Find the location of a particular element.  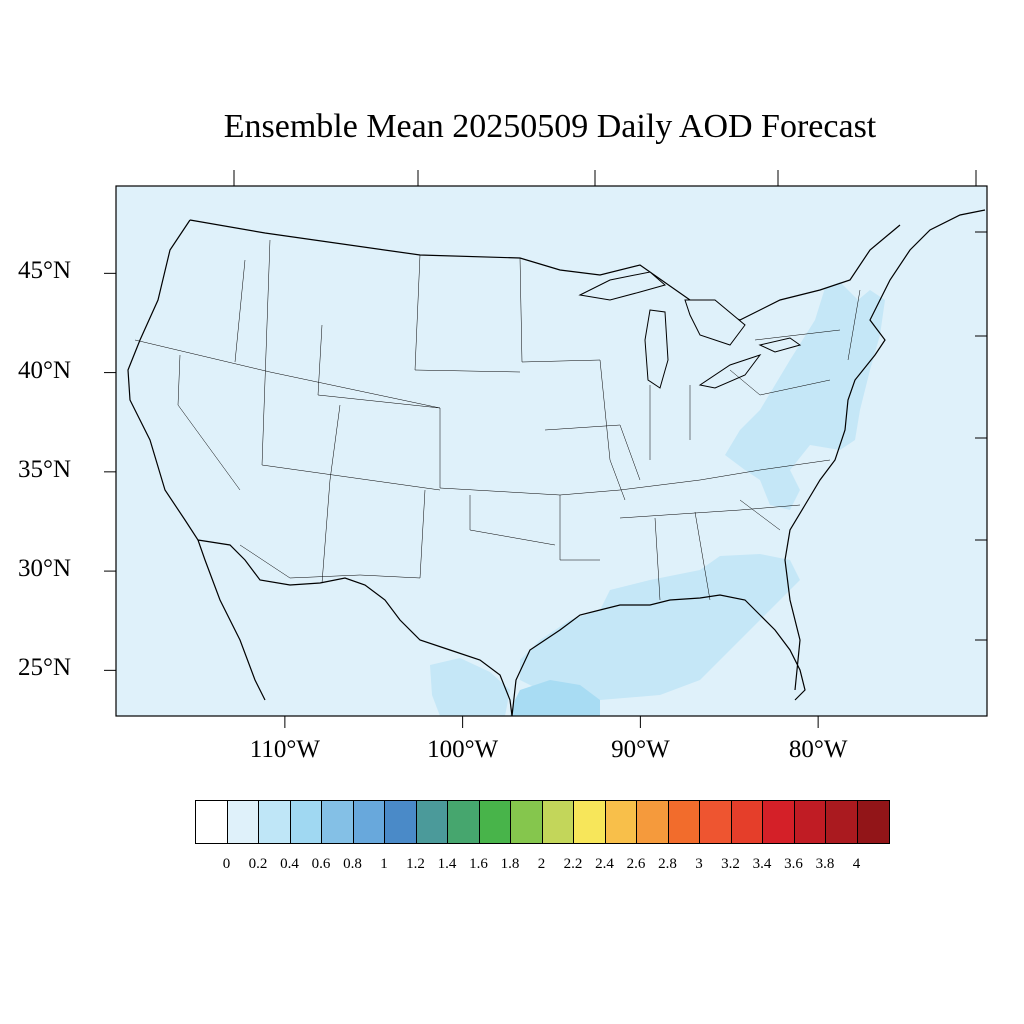

great-lakes is located at coordinates (690, 330).